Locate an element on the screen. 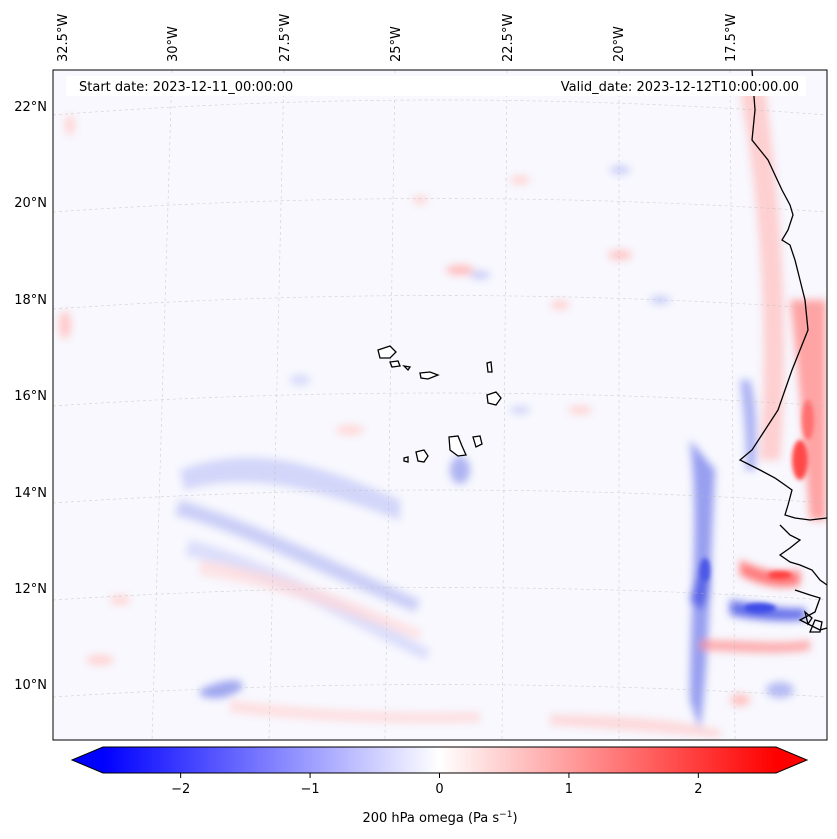  latitude-labels: 22°N 20°N 18°N 16°N 14°N 12°N 10°N is located at coordinates (30, 396).